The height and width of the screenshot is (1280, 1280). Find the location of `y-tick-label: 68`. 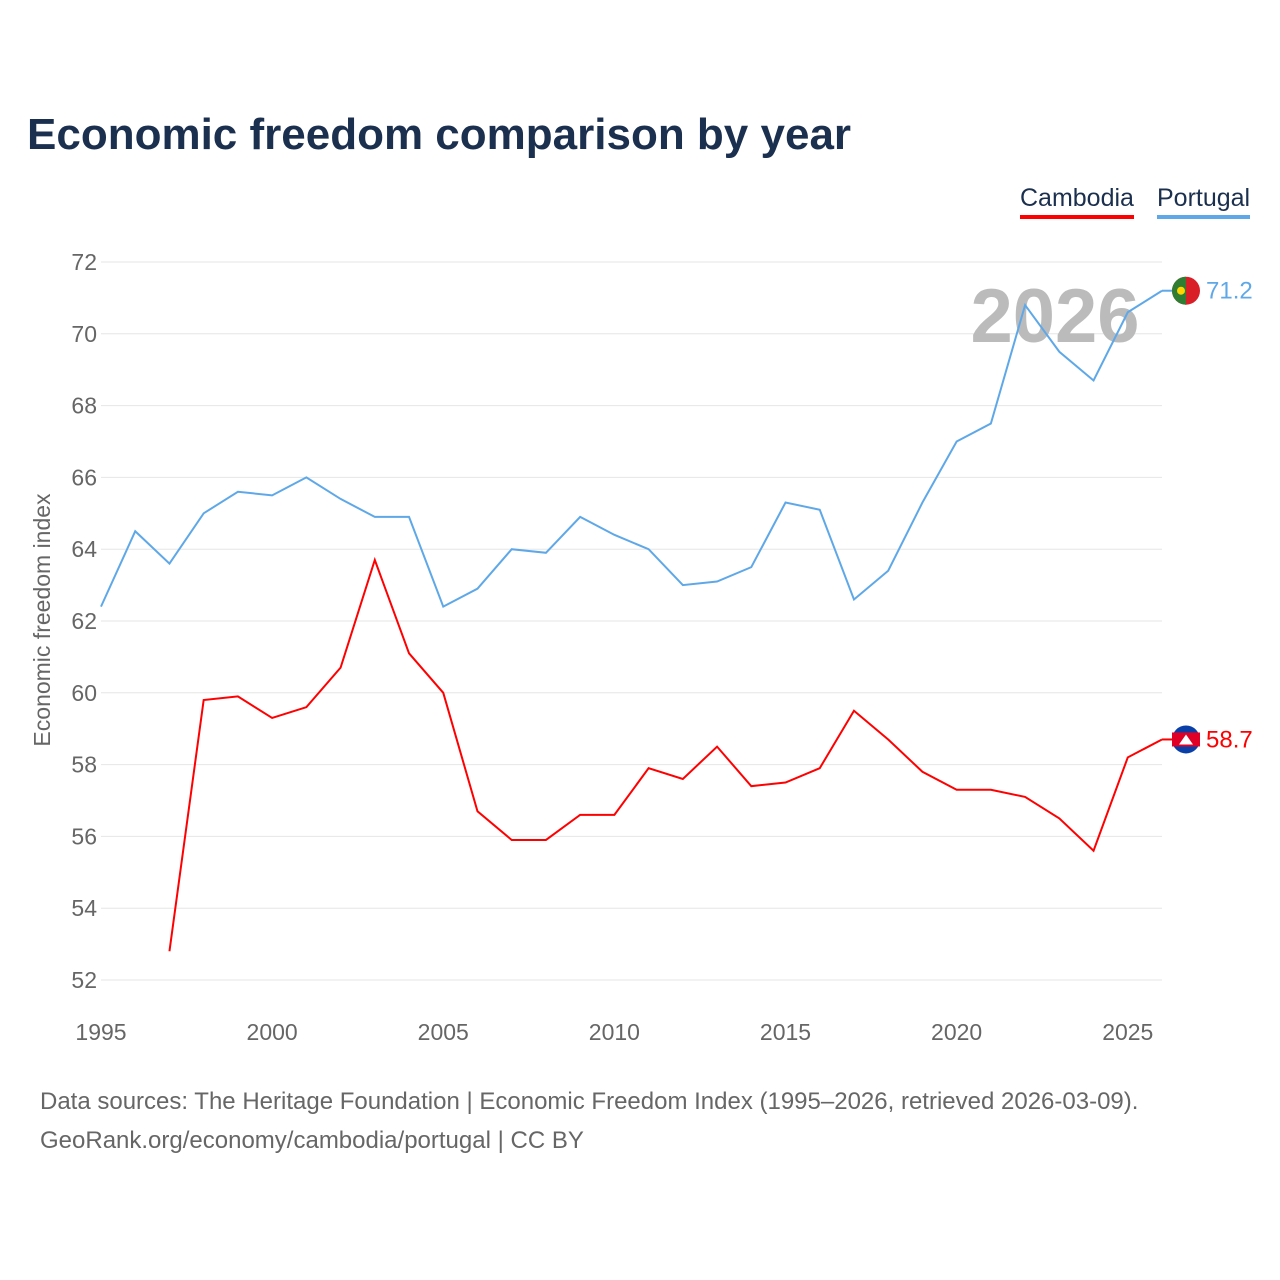

y-tick-label: 68 is located at coordinates (84, 406).